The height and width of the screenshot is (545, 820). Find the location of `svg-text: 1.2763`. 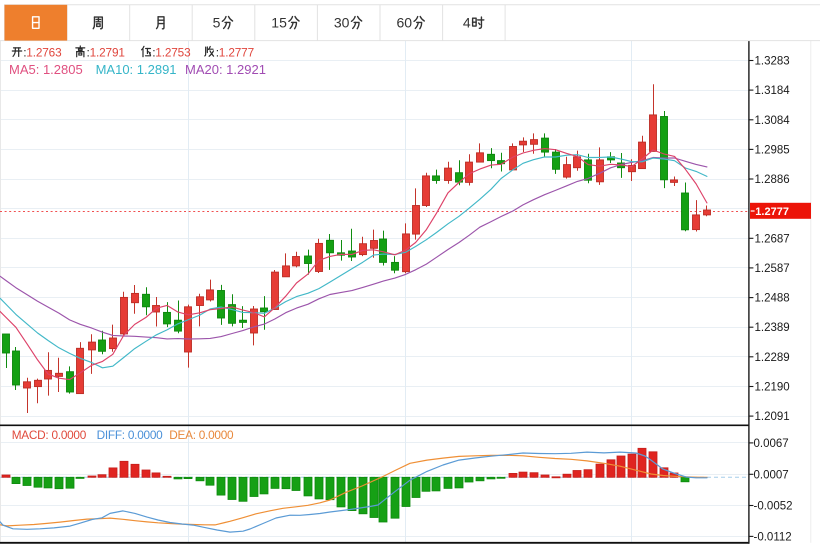

svg-text: 1.2763 is located at coordinates (44, 53).